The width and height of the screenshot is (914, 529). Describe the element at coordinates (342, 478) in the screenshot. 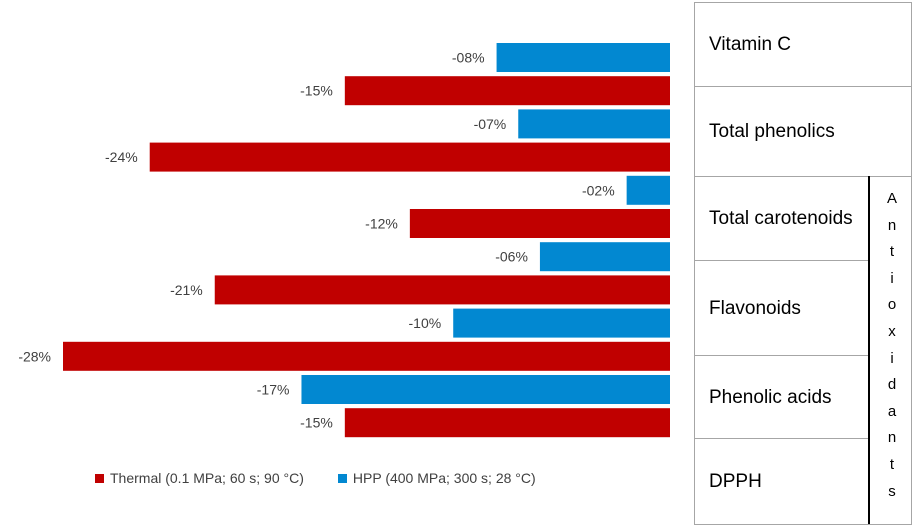

I see `legend-swatch-hpp` at that location.